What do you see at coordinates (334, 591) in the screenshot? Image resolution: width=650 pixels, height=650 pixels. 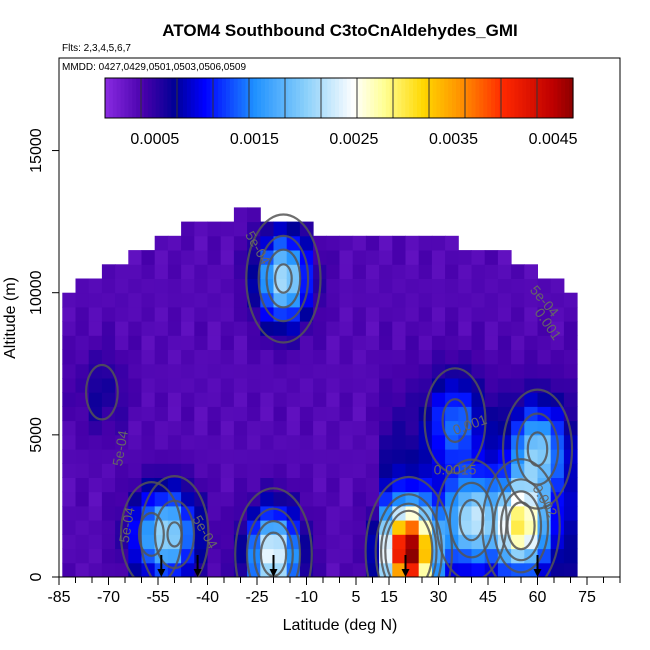 I see `x-axis: -85 -70 -55 -40 -25 -10 5 15 30 45 60 75` at bounding box center [334, 591].